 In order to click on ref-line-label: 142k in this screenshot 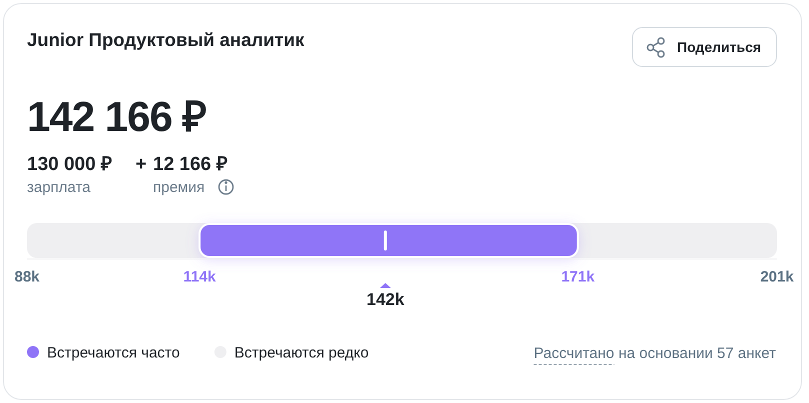, I will do `click(385, 299)`.